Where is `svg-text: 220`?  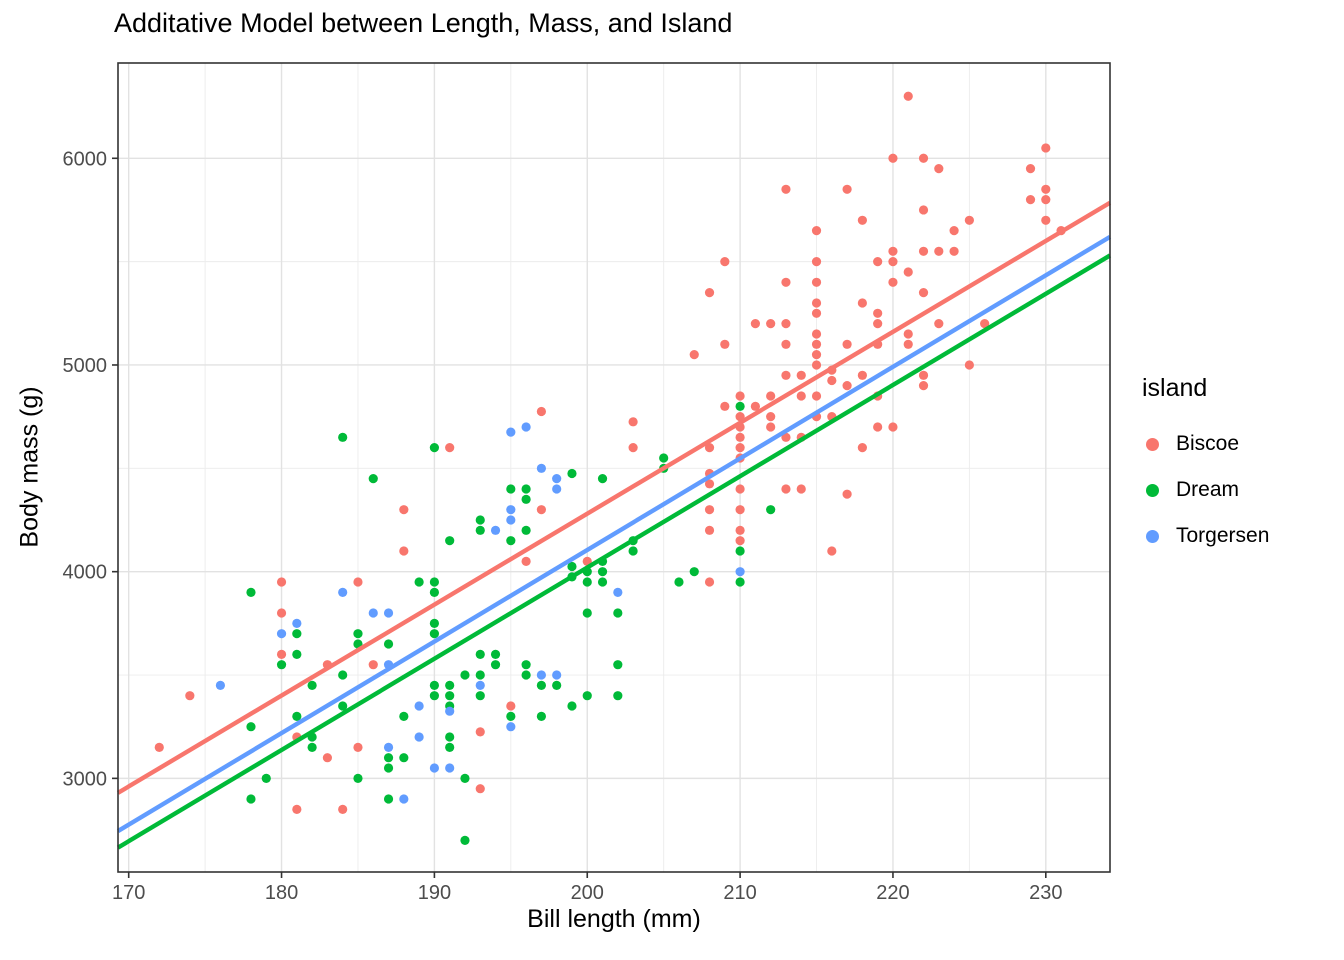 svg-text: 220 is located at coordinates (892, 893).